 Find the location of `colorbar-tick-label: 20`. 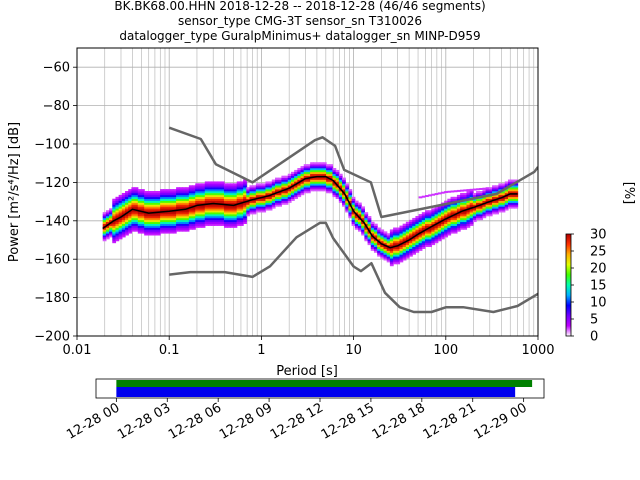

colorbar-tick-label: 20 is located at coordinates (598, 269).